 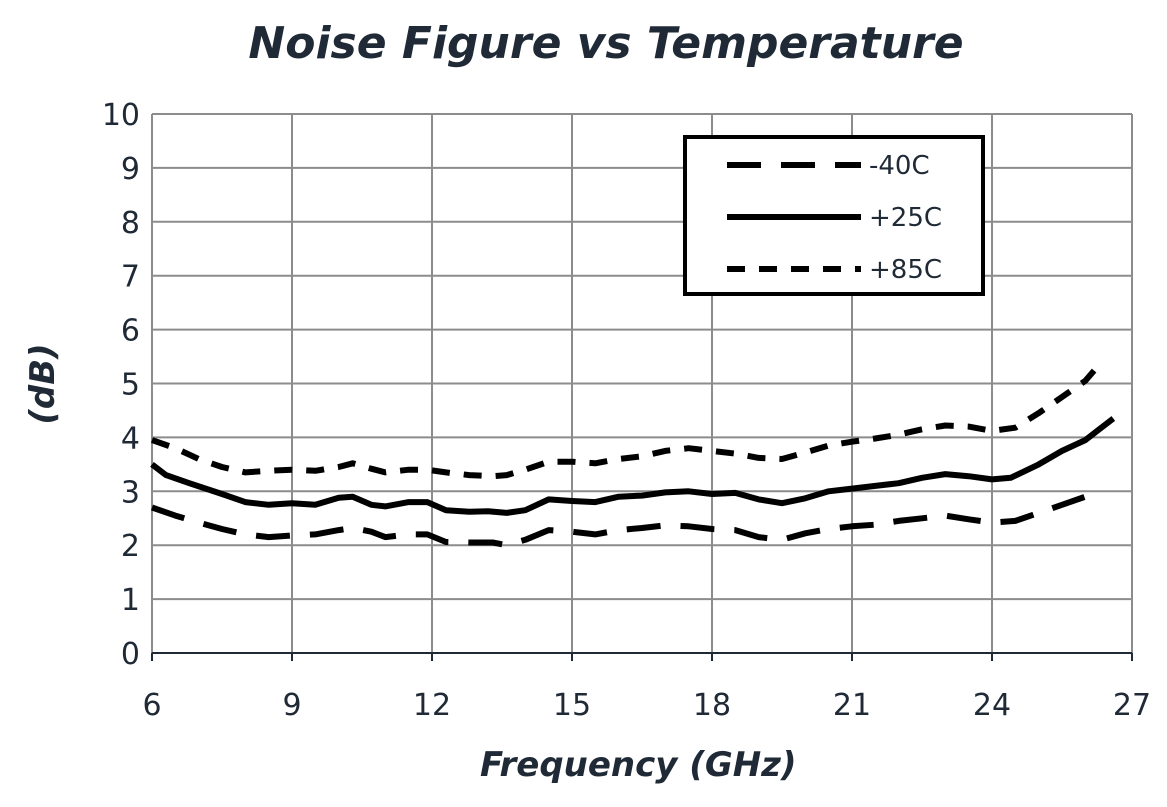 What do you see at coordinates (905, 218) in the screenshot?
I see `legend-label-1: +25C` at bounding box center [905, 218].